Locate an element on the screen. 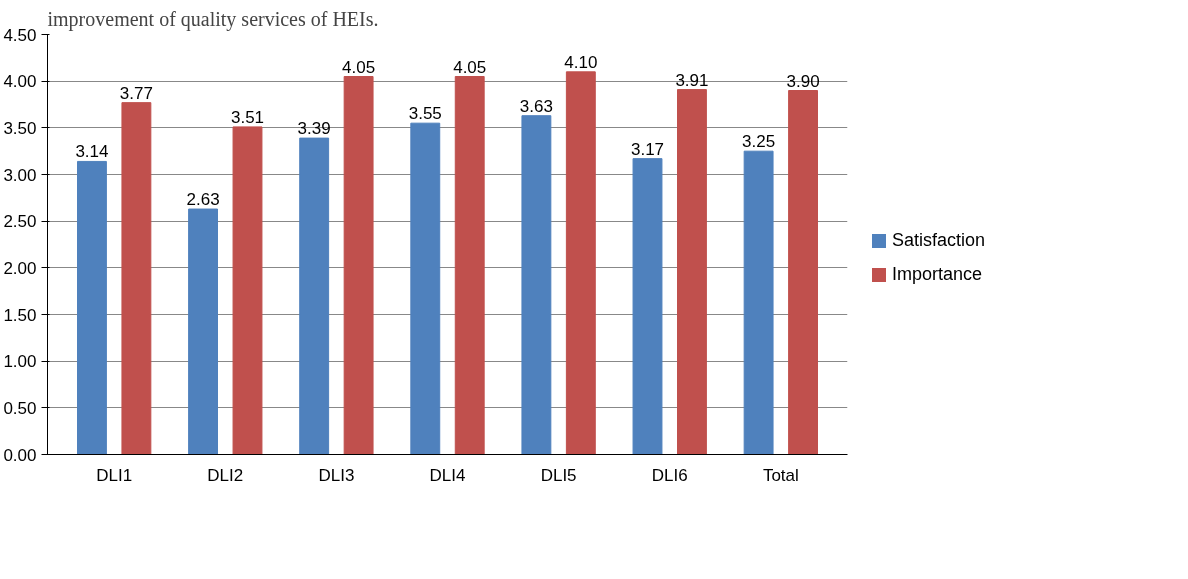 The height and width of the screenshot is (579, 1188). data-label: 3.14 is located at coordinates (92, 152).